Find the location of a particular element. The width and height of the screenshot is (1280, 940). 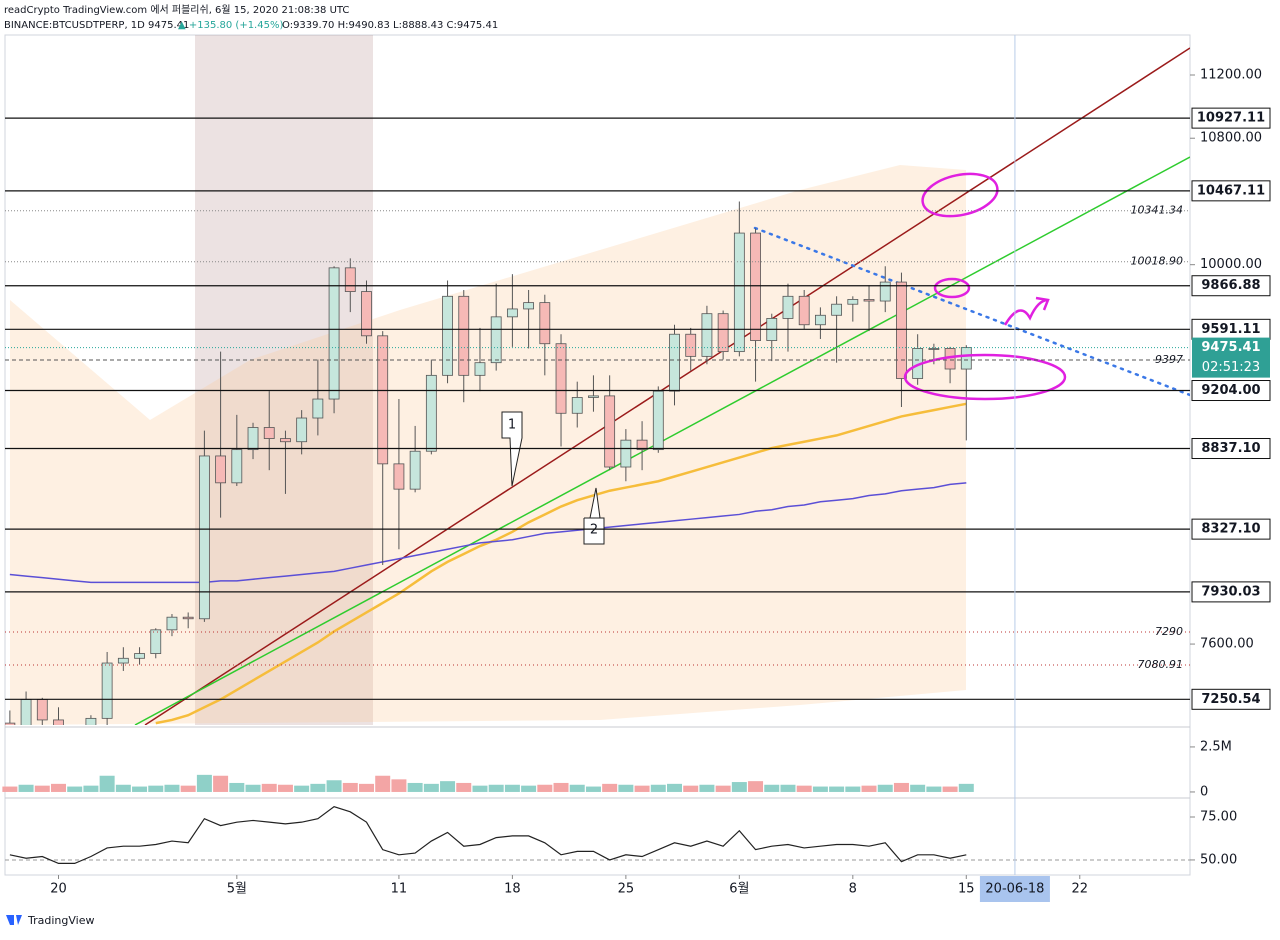

marker-ellipse is located at coordinates (985, 377).